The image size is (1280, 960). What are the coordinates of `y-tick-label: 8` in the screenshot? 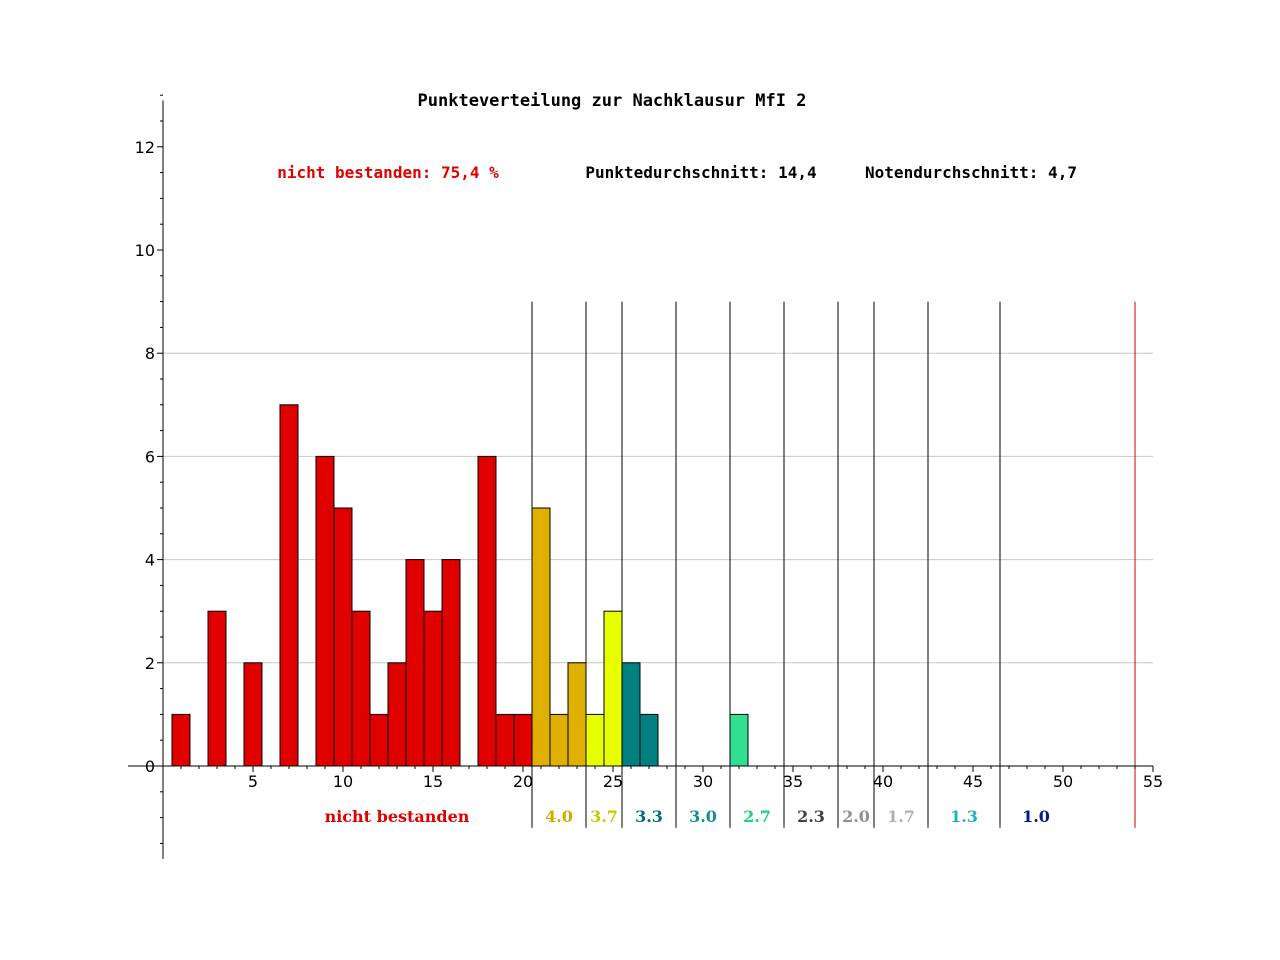 It's located at (150, 353).